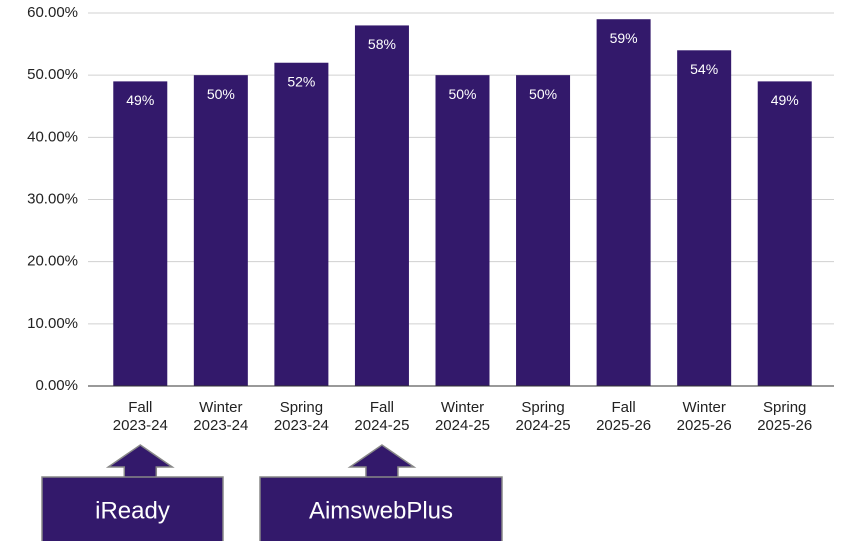  What do you see at coordinates (381, 416) in the screenshot?
I see `x-tick-label: Fall 2024-25` at bounding box center [381, 416].